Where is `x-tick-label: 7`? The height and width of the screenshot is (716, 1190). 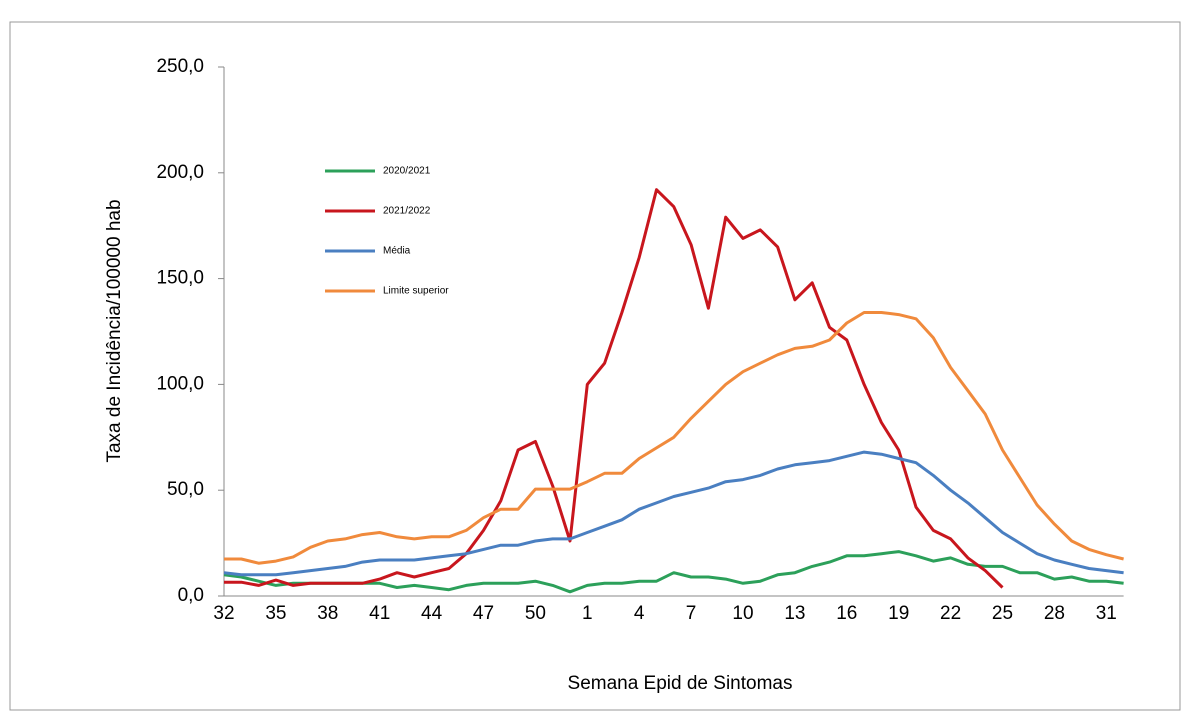 x-tick-label: 7 is located at coordinates (691, 613).